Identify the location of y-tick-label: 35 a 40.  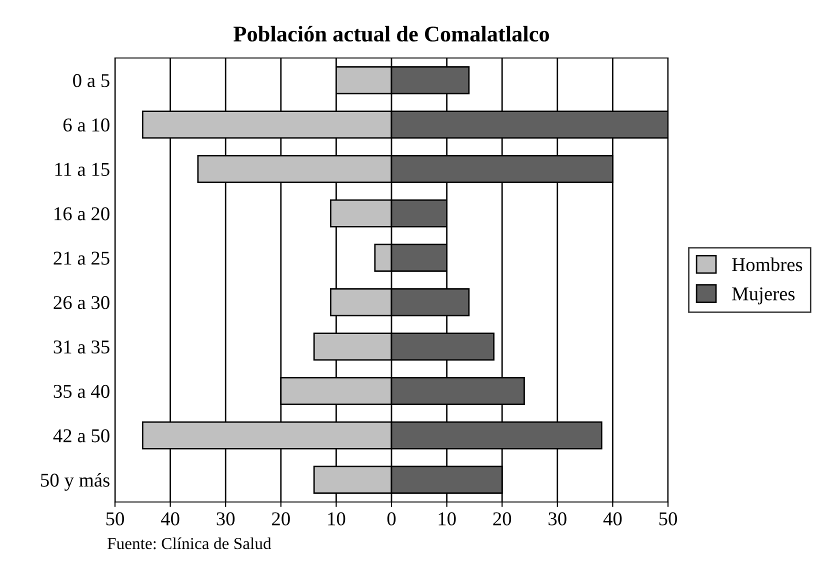
(82, 391).